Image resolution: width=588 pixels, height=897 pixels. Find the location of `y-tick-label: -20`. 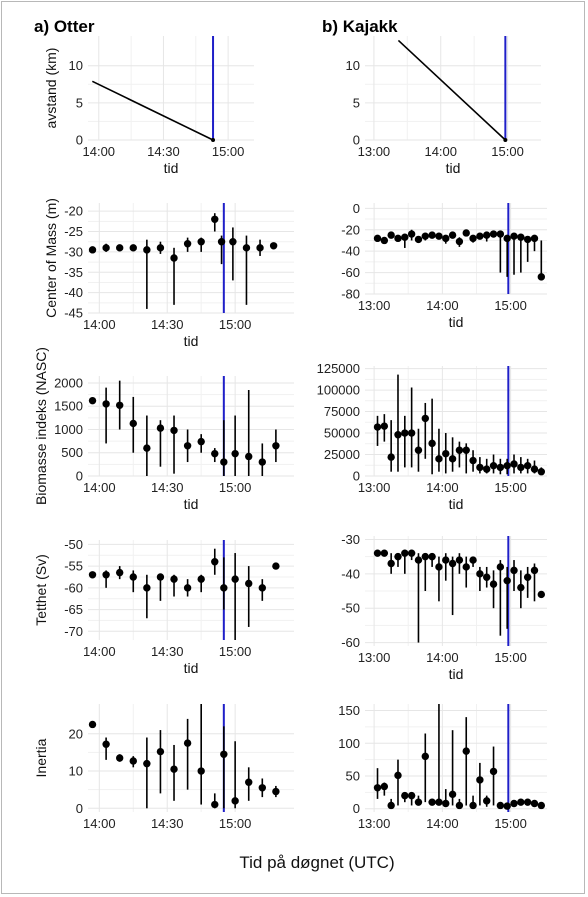

y-tick-label: -20 is located at coordinates (73, 211).